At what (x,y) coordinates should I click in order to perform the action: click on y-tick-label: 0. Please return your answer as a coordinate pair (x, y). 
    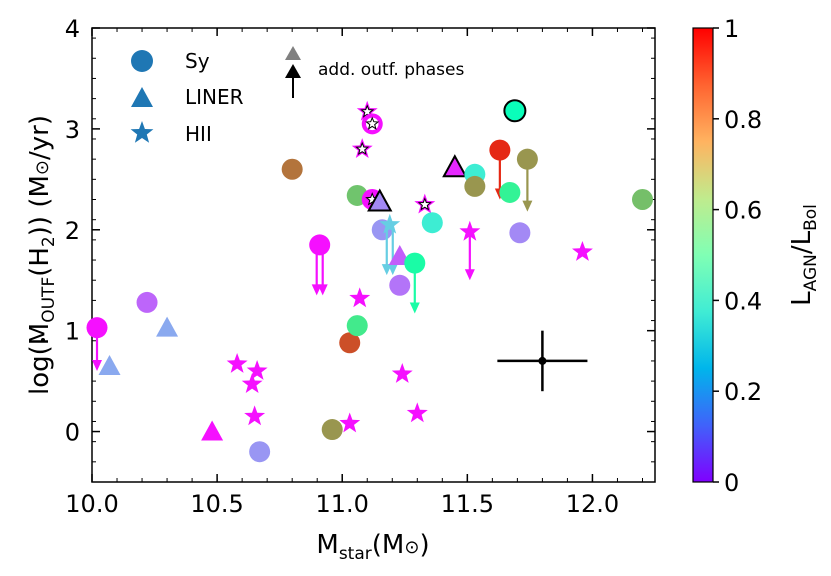
    Looking at the image, I should click on (72, 433).